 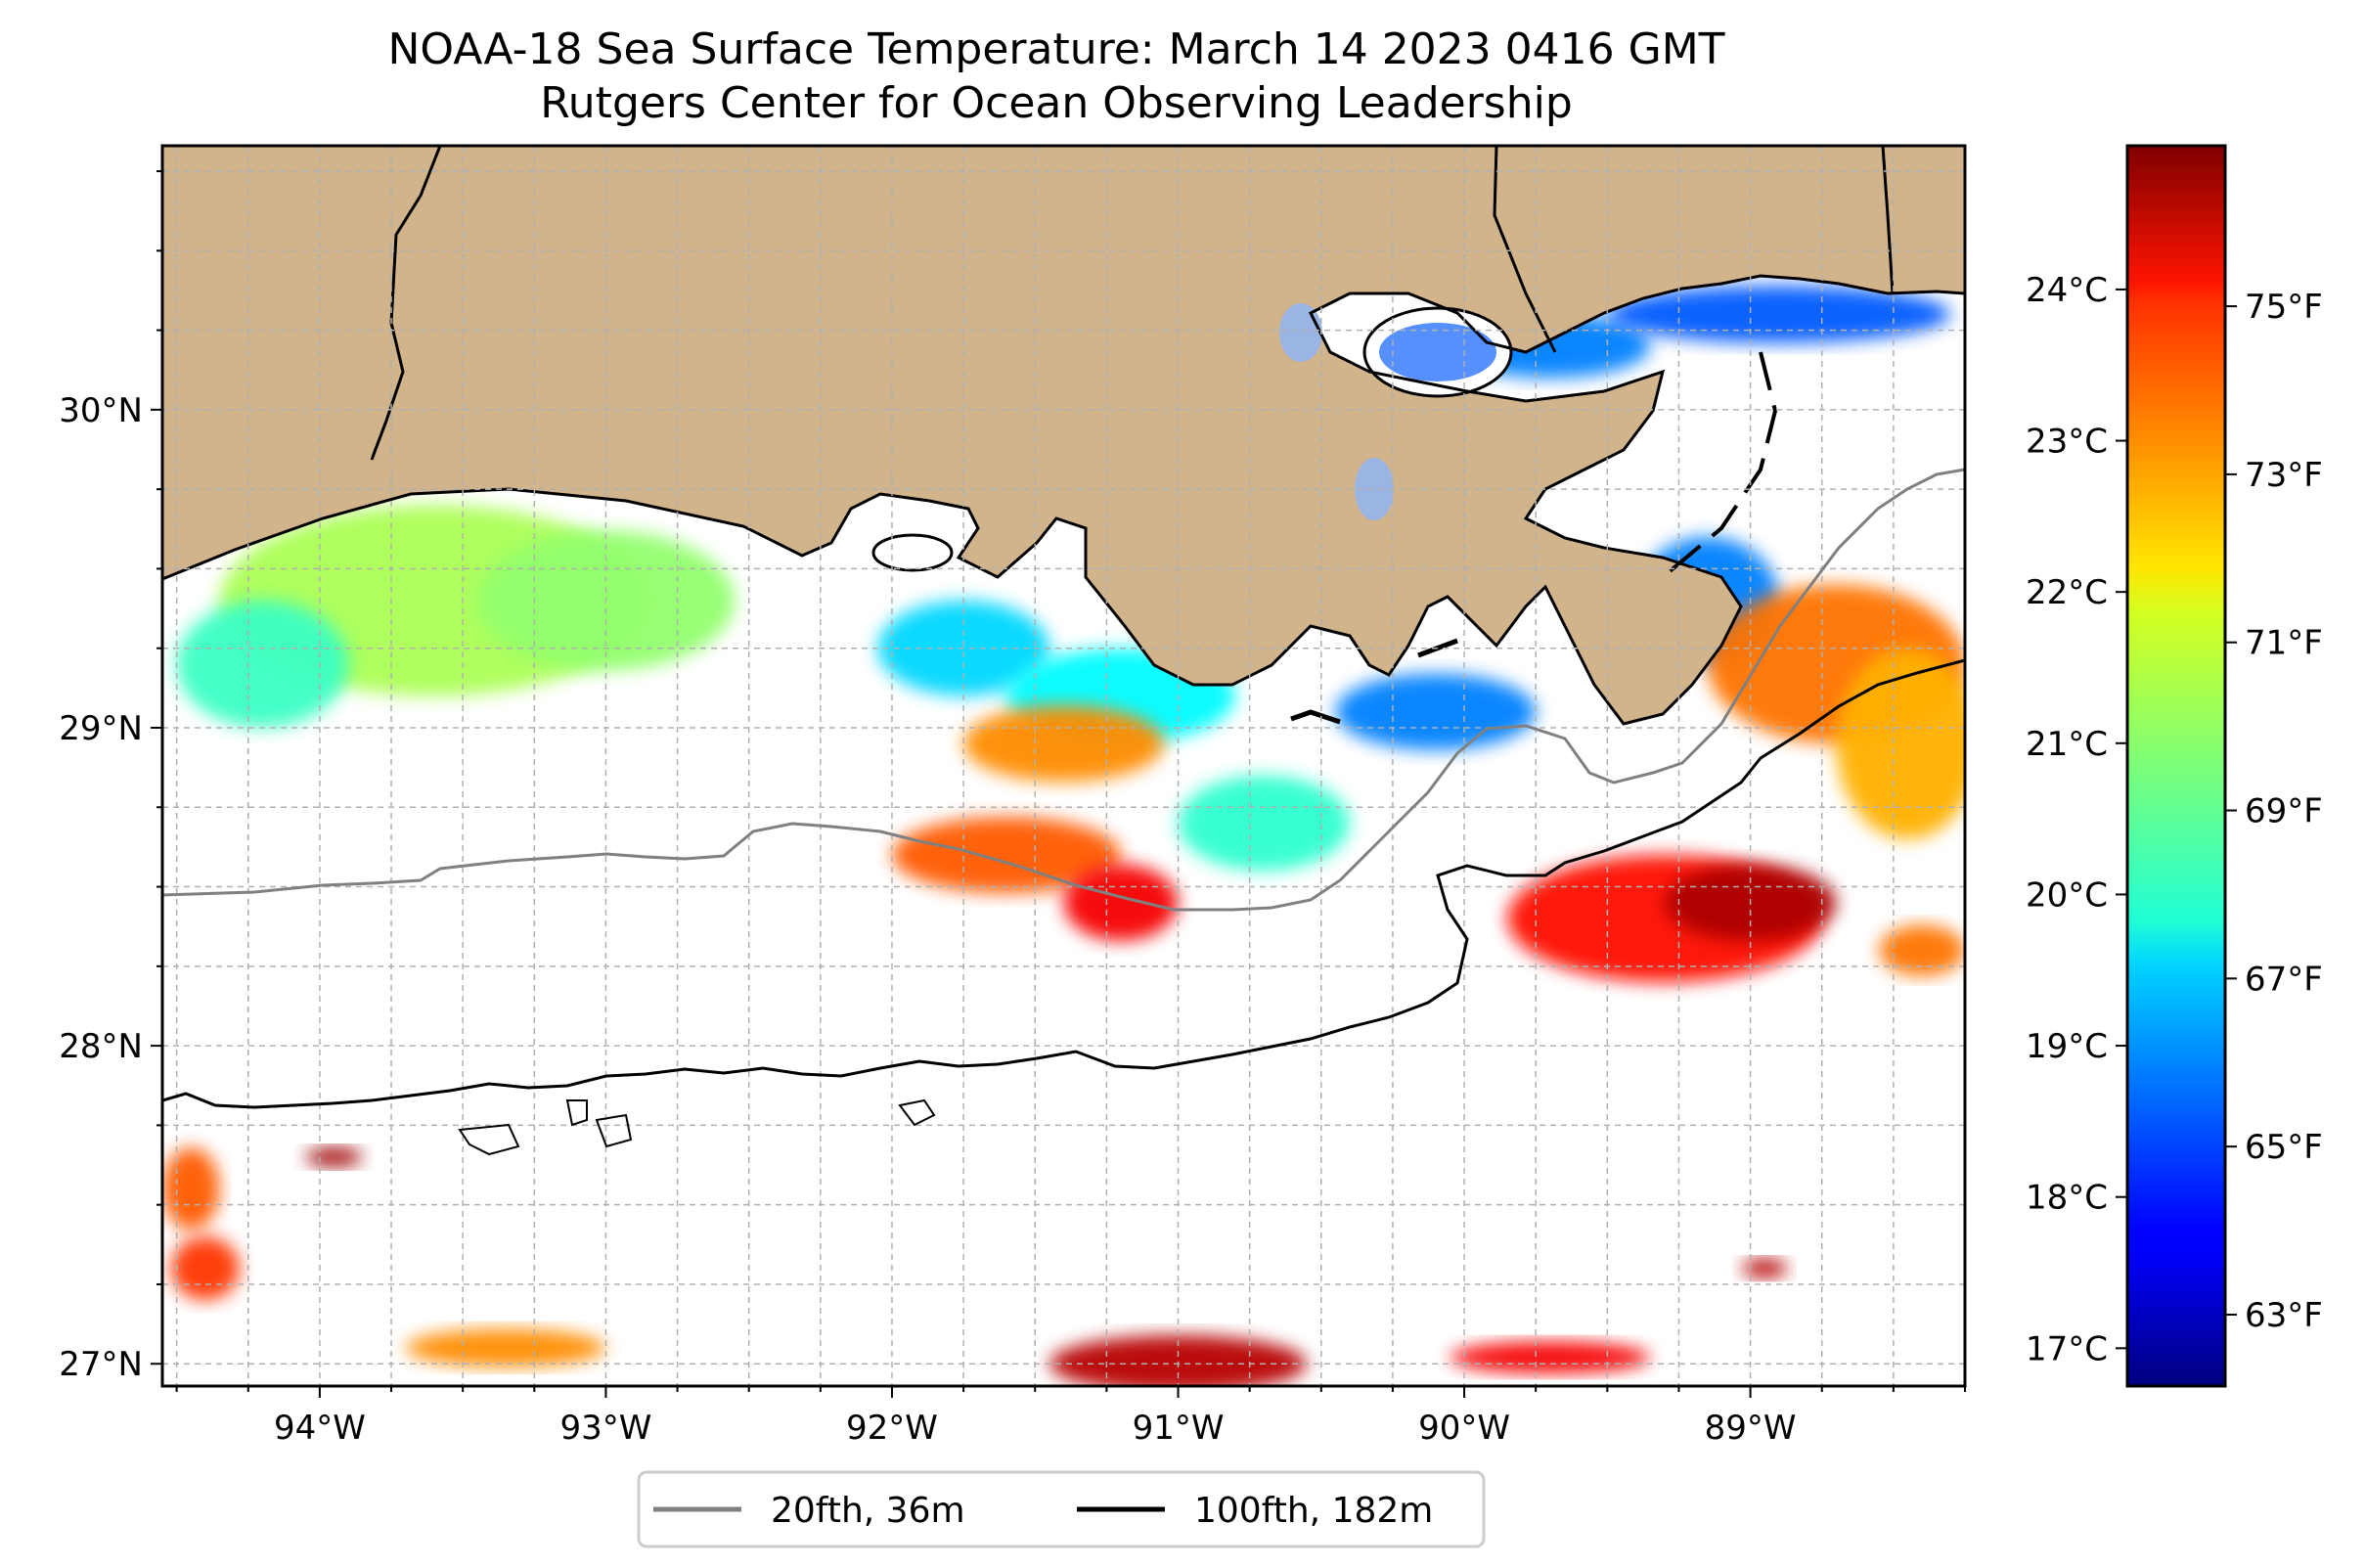 What do you see at coordinates (505, 1347) in the screenshot?
I see `sst-patch-offshore-southwest` at bounding box center [505, 1347].